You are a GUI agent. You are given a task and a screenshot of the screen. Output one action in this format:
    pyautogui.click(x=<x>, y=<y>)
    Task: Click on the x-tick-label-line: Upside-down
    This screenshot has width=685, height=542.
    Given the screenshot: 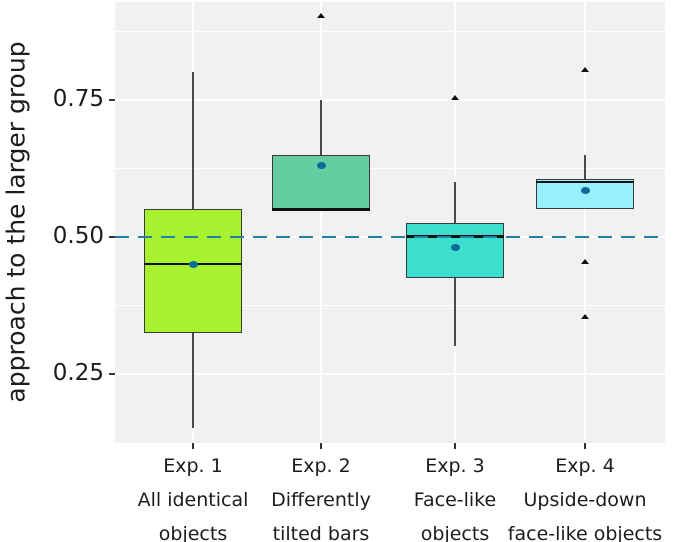 What is the action you would take?
    pyautogui.click(x=585, y=500)
    